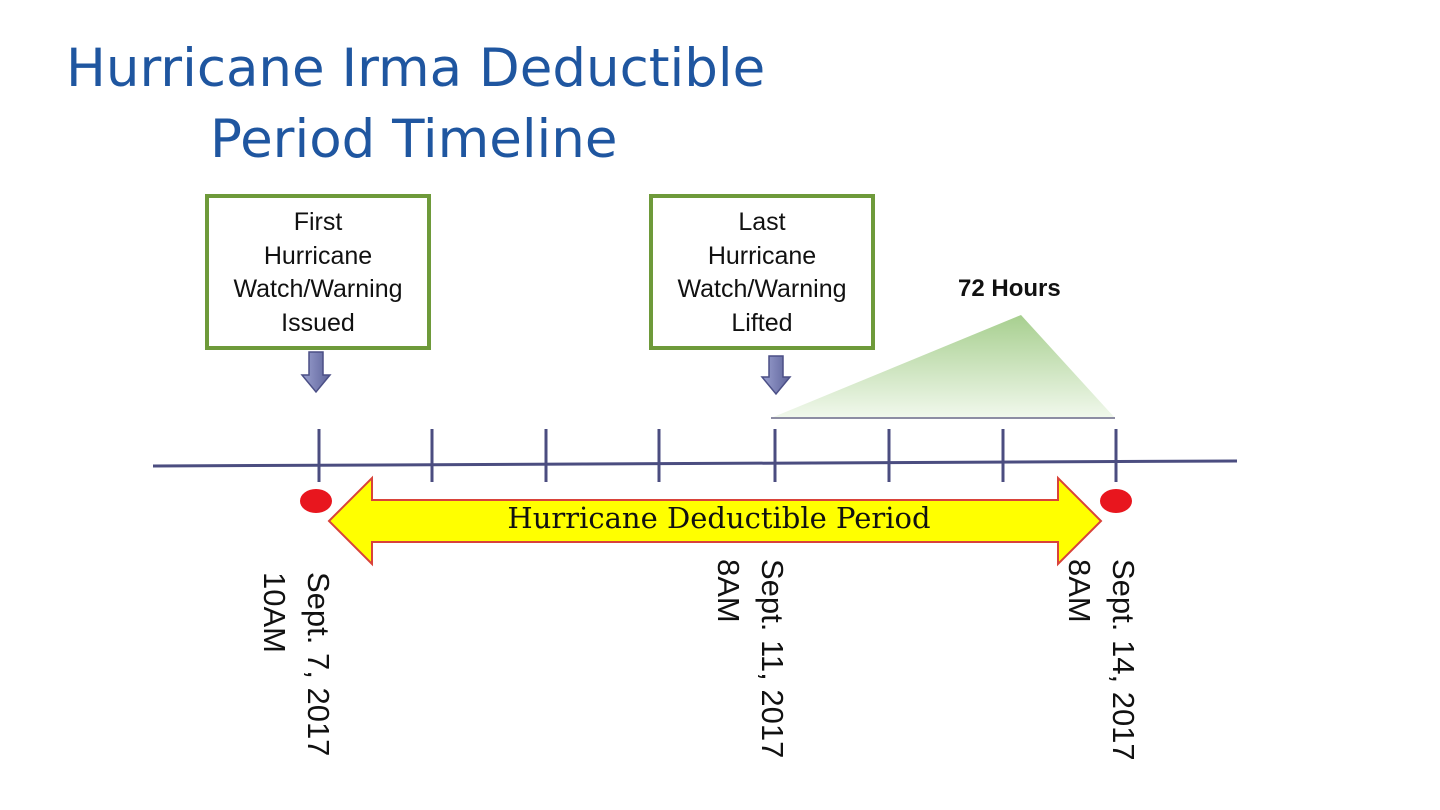  I want to click on slide-title-line-2: Period Timeline, so click(414, 139).